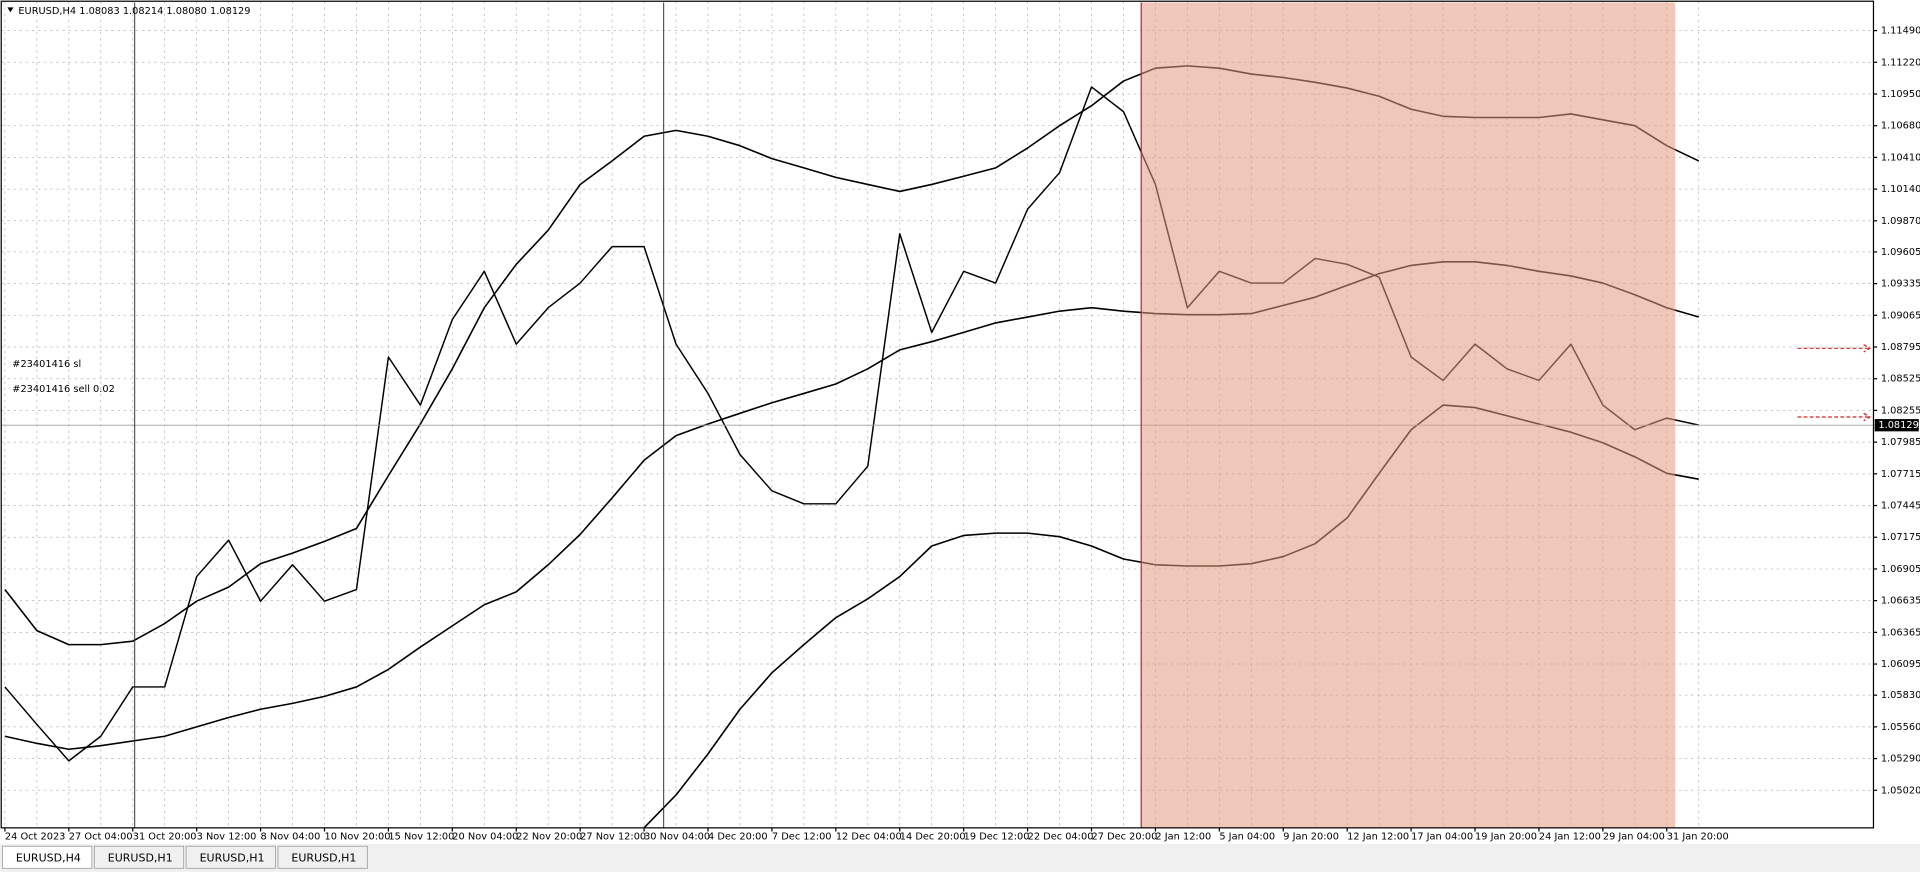 Image resolution: width=1920 pixels, height=872 pixels. Describe the element at coordinates (1900, 284) in the screenshot. I see `y-tick-label: 1.09335` at that location.